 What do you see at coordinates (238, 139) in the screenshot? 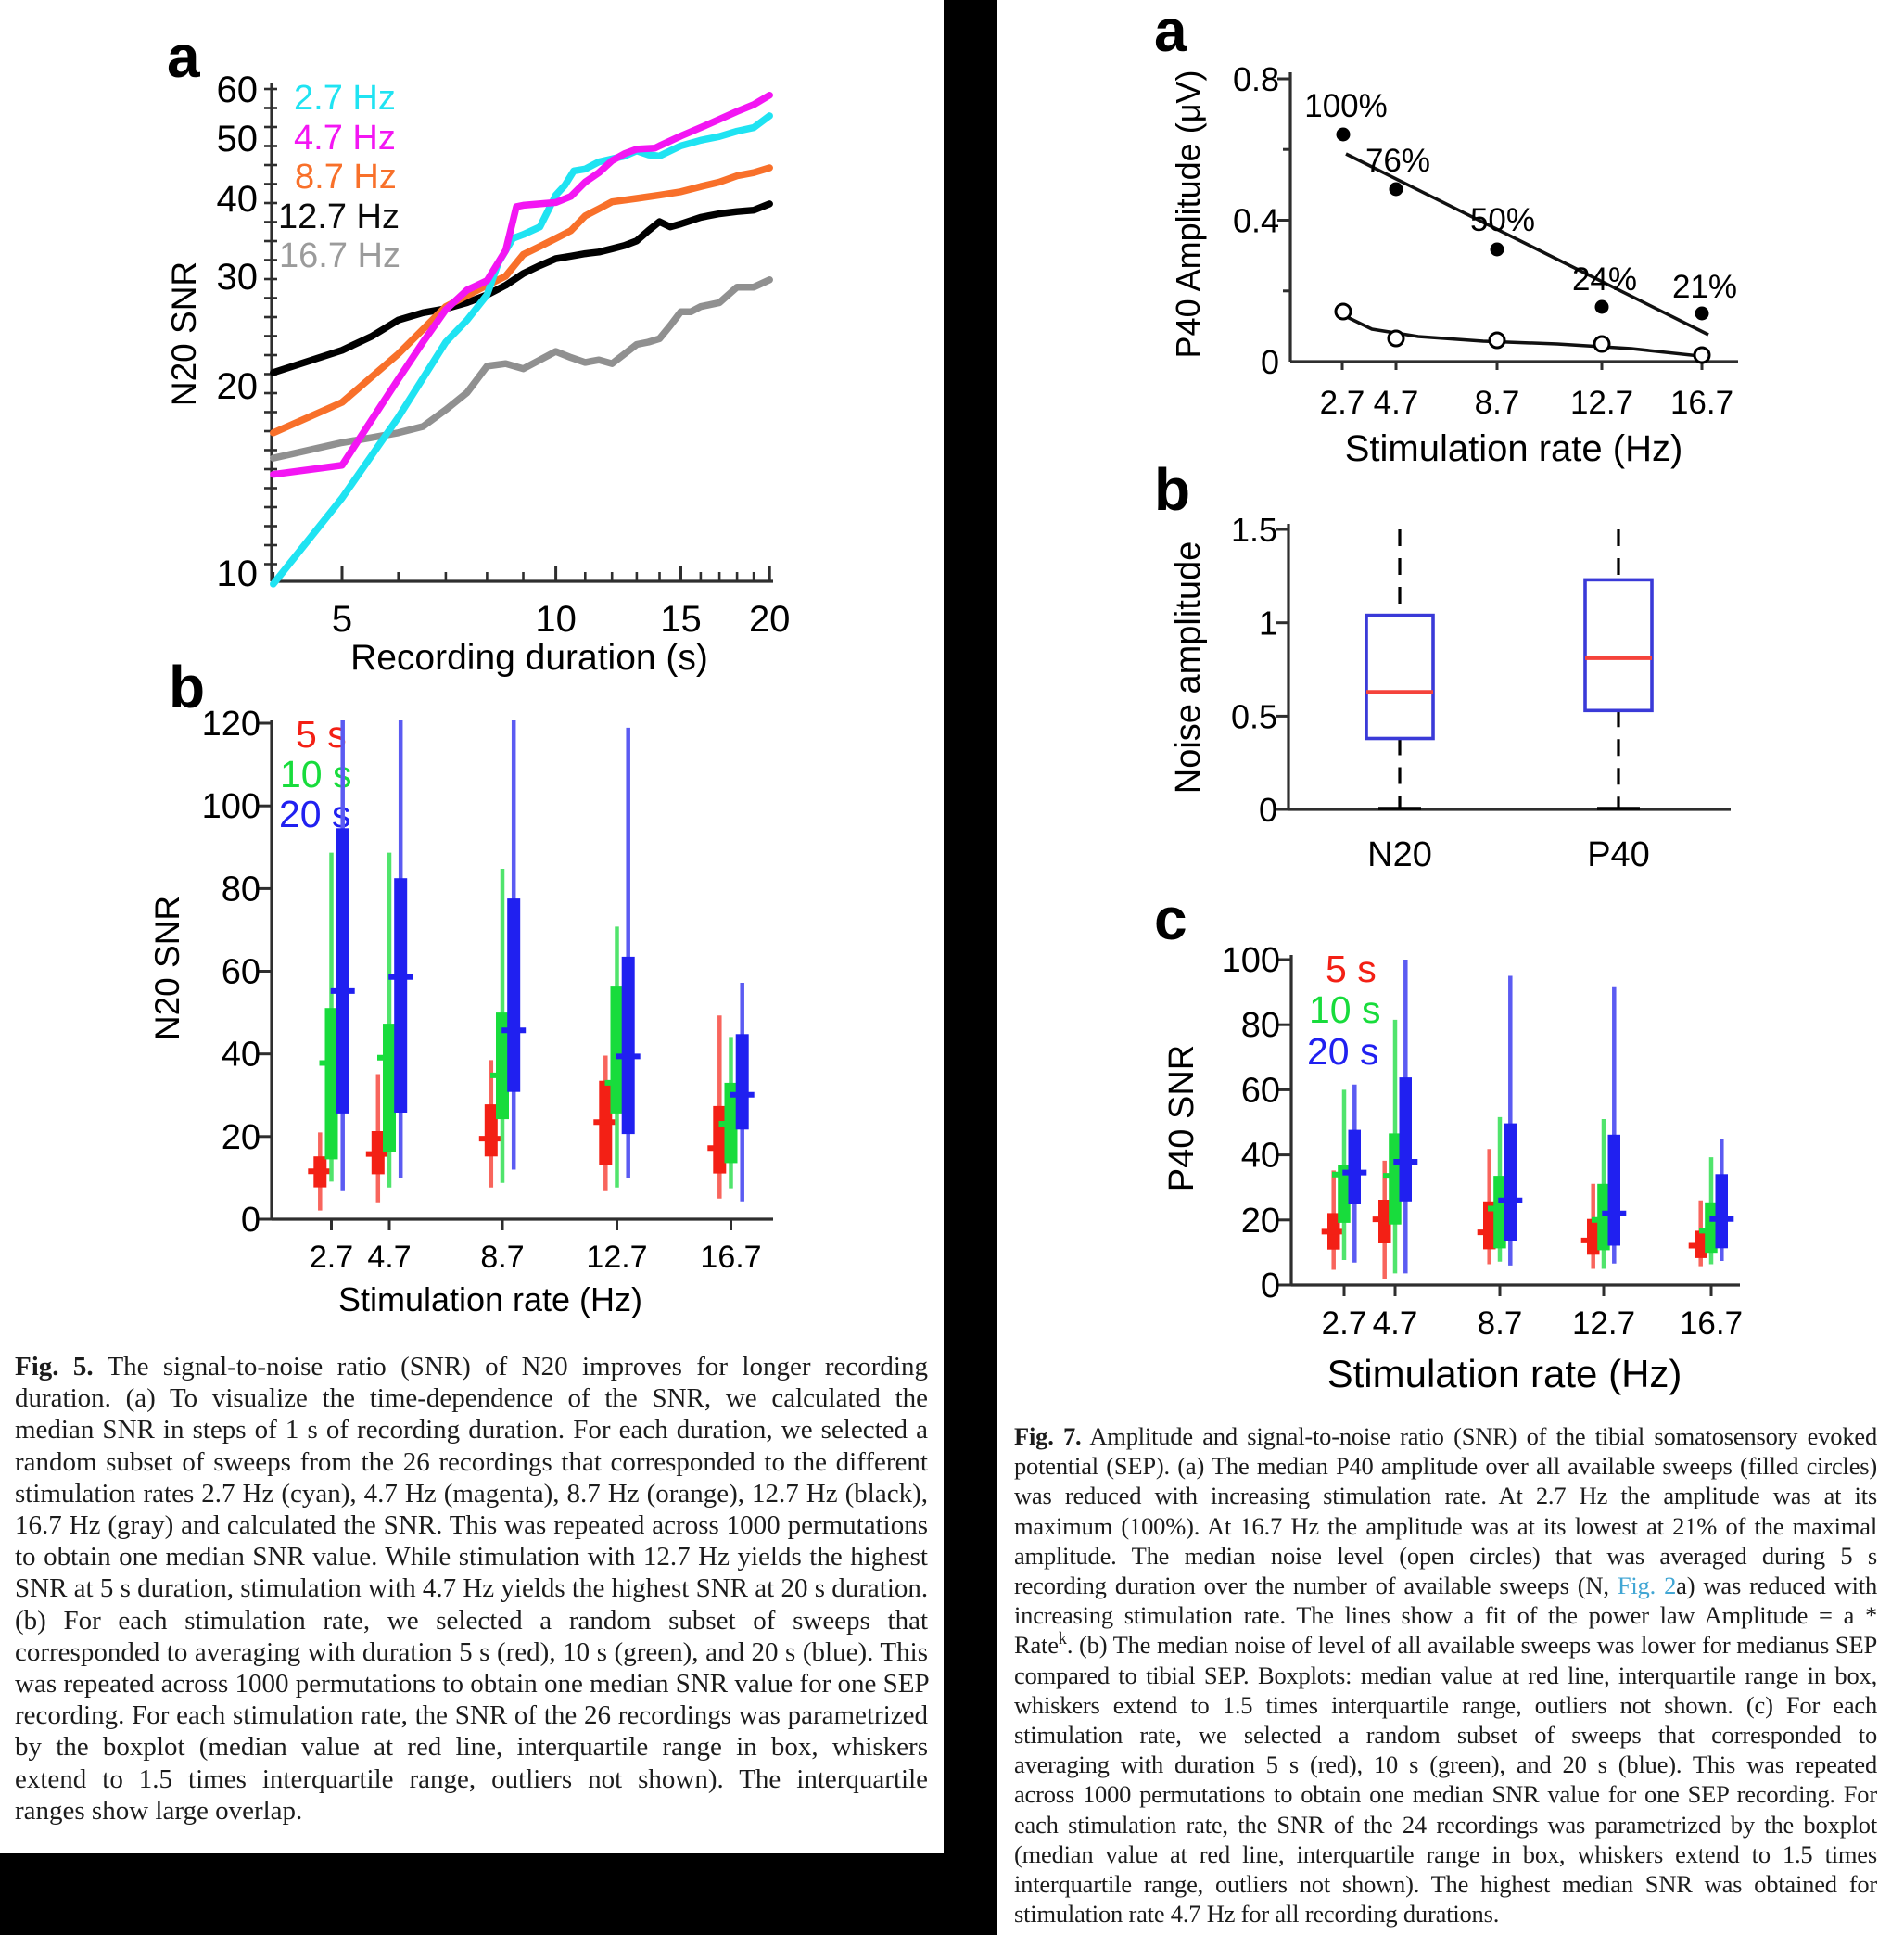
I see `svg-text: 50` at bounding box center [238, 139].